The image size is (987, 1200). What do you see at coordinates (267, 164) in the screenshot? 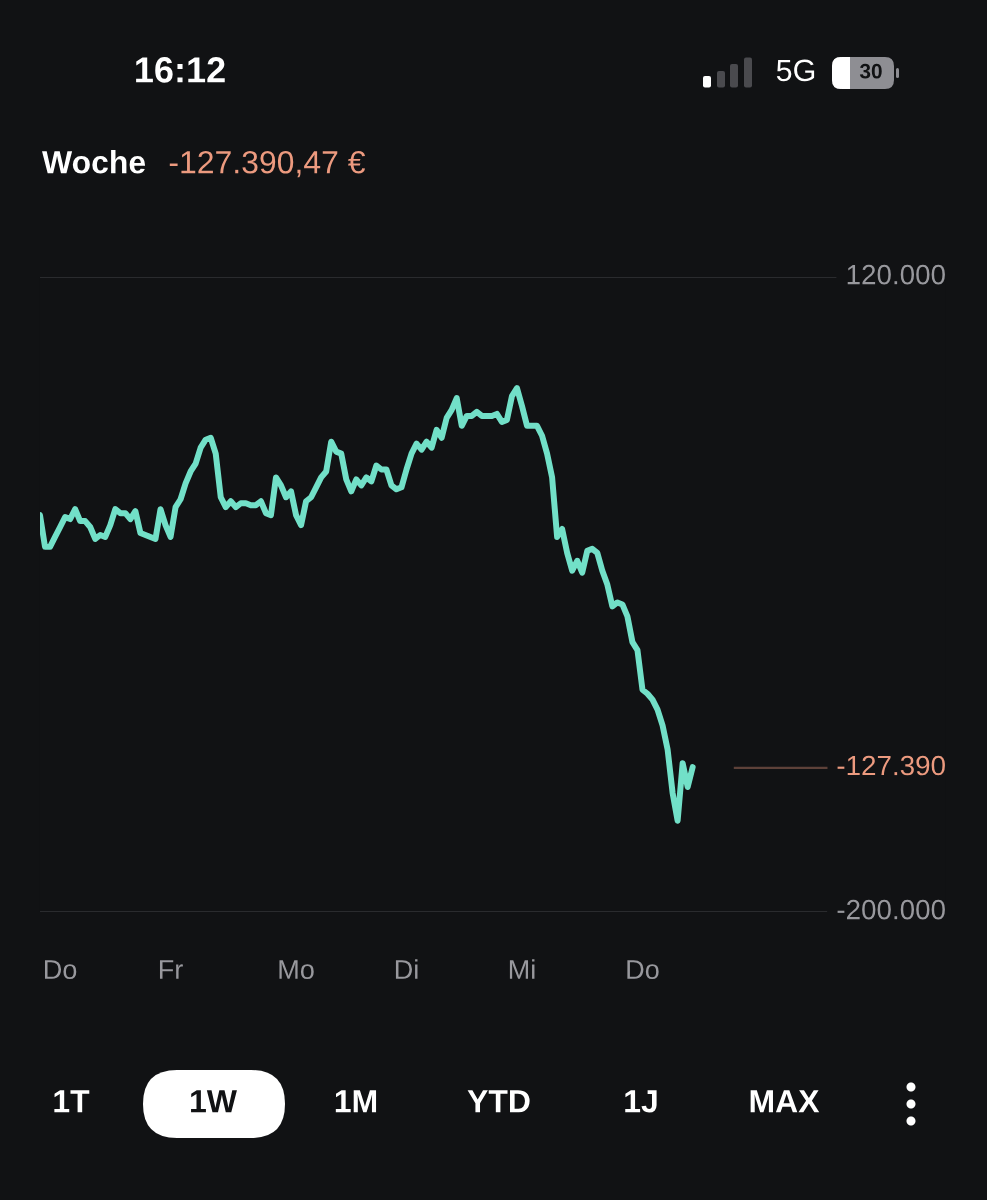
I see `chart-subtitle: -127.390,47 €` at bounding box center [267, 164].